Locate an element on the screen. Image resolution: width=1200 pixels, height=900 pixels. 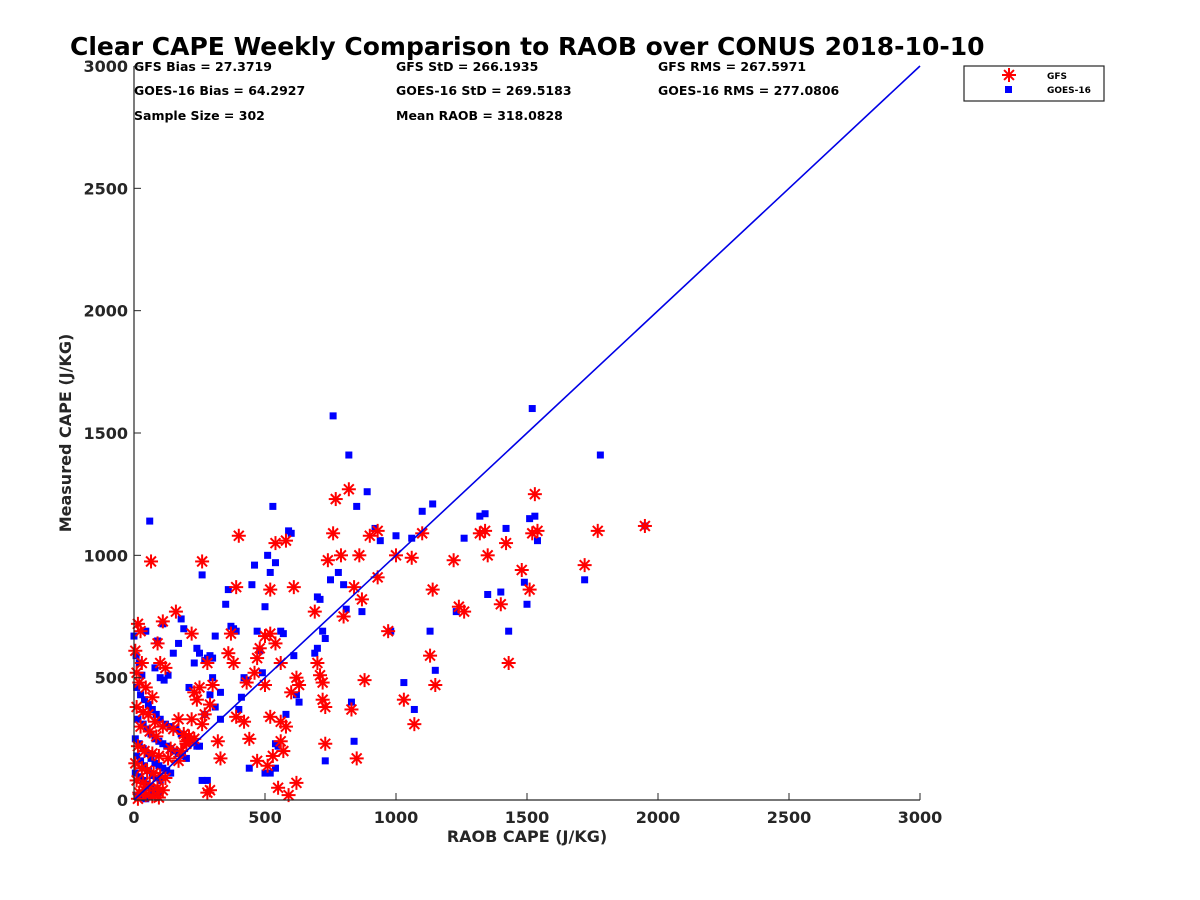
legend-gfs-asterisk-icon is located at coordinates (1009, 75).